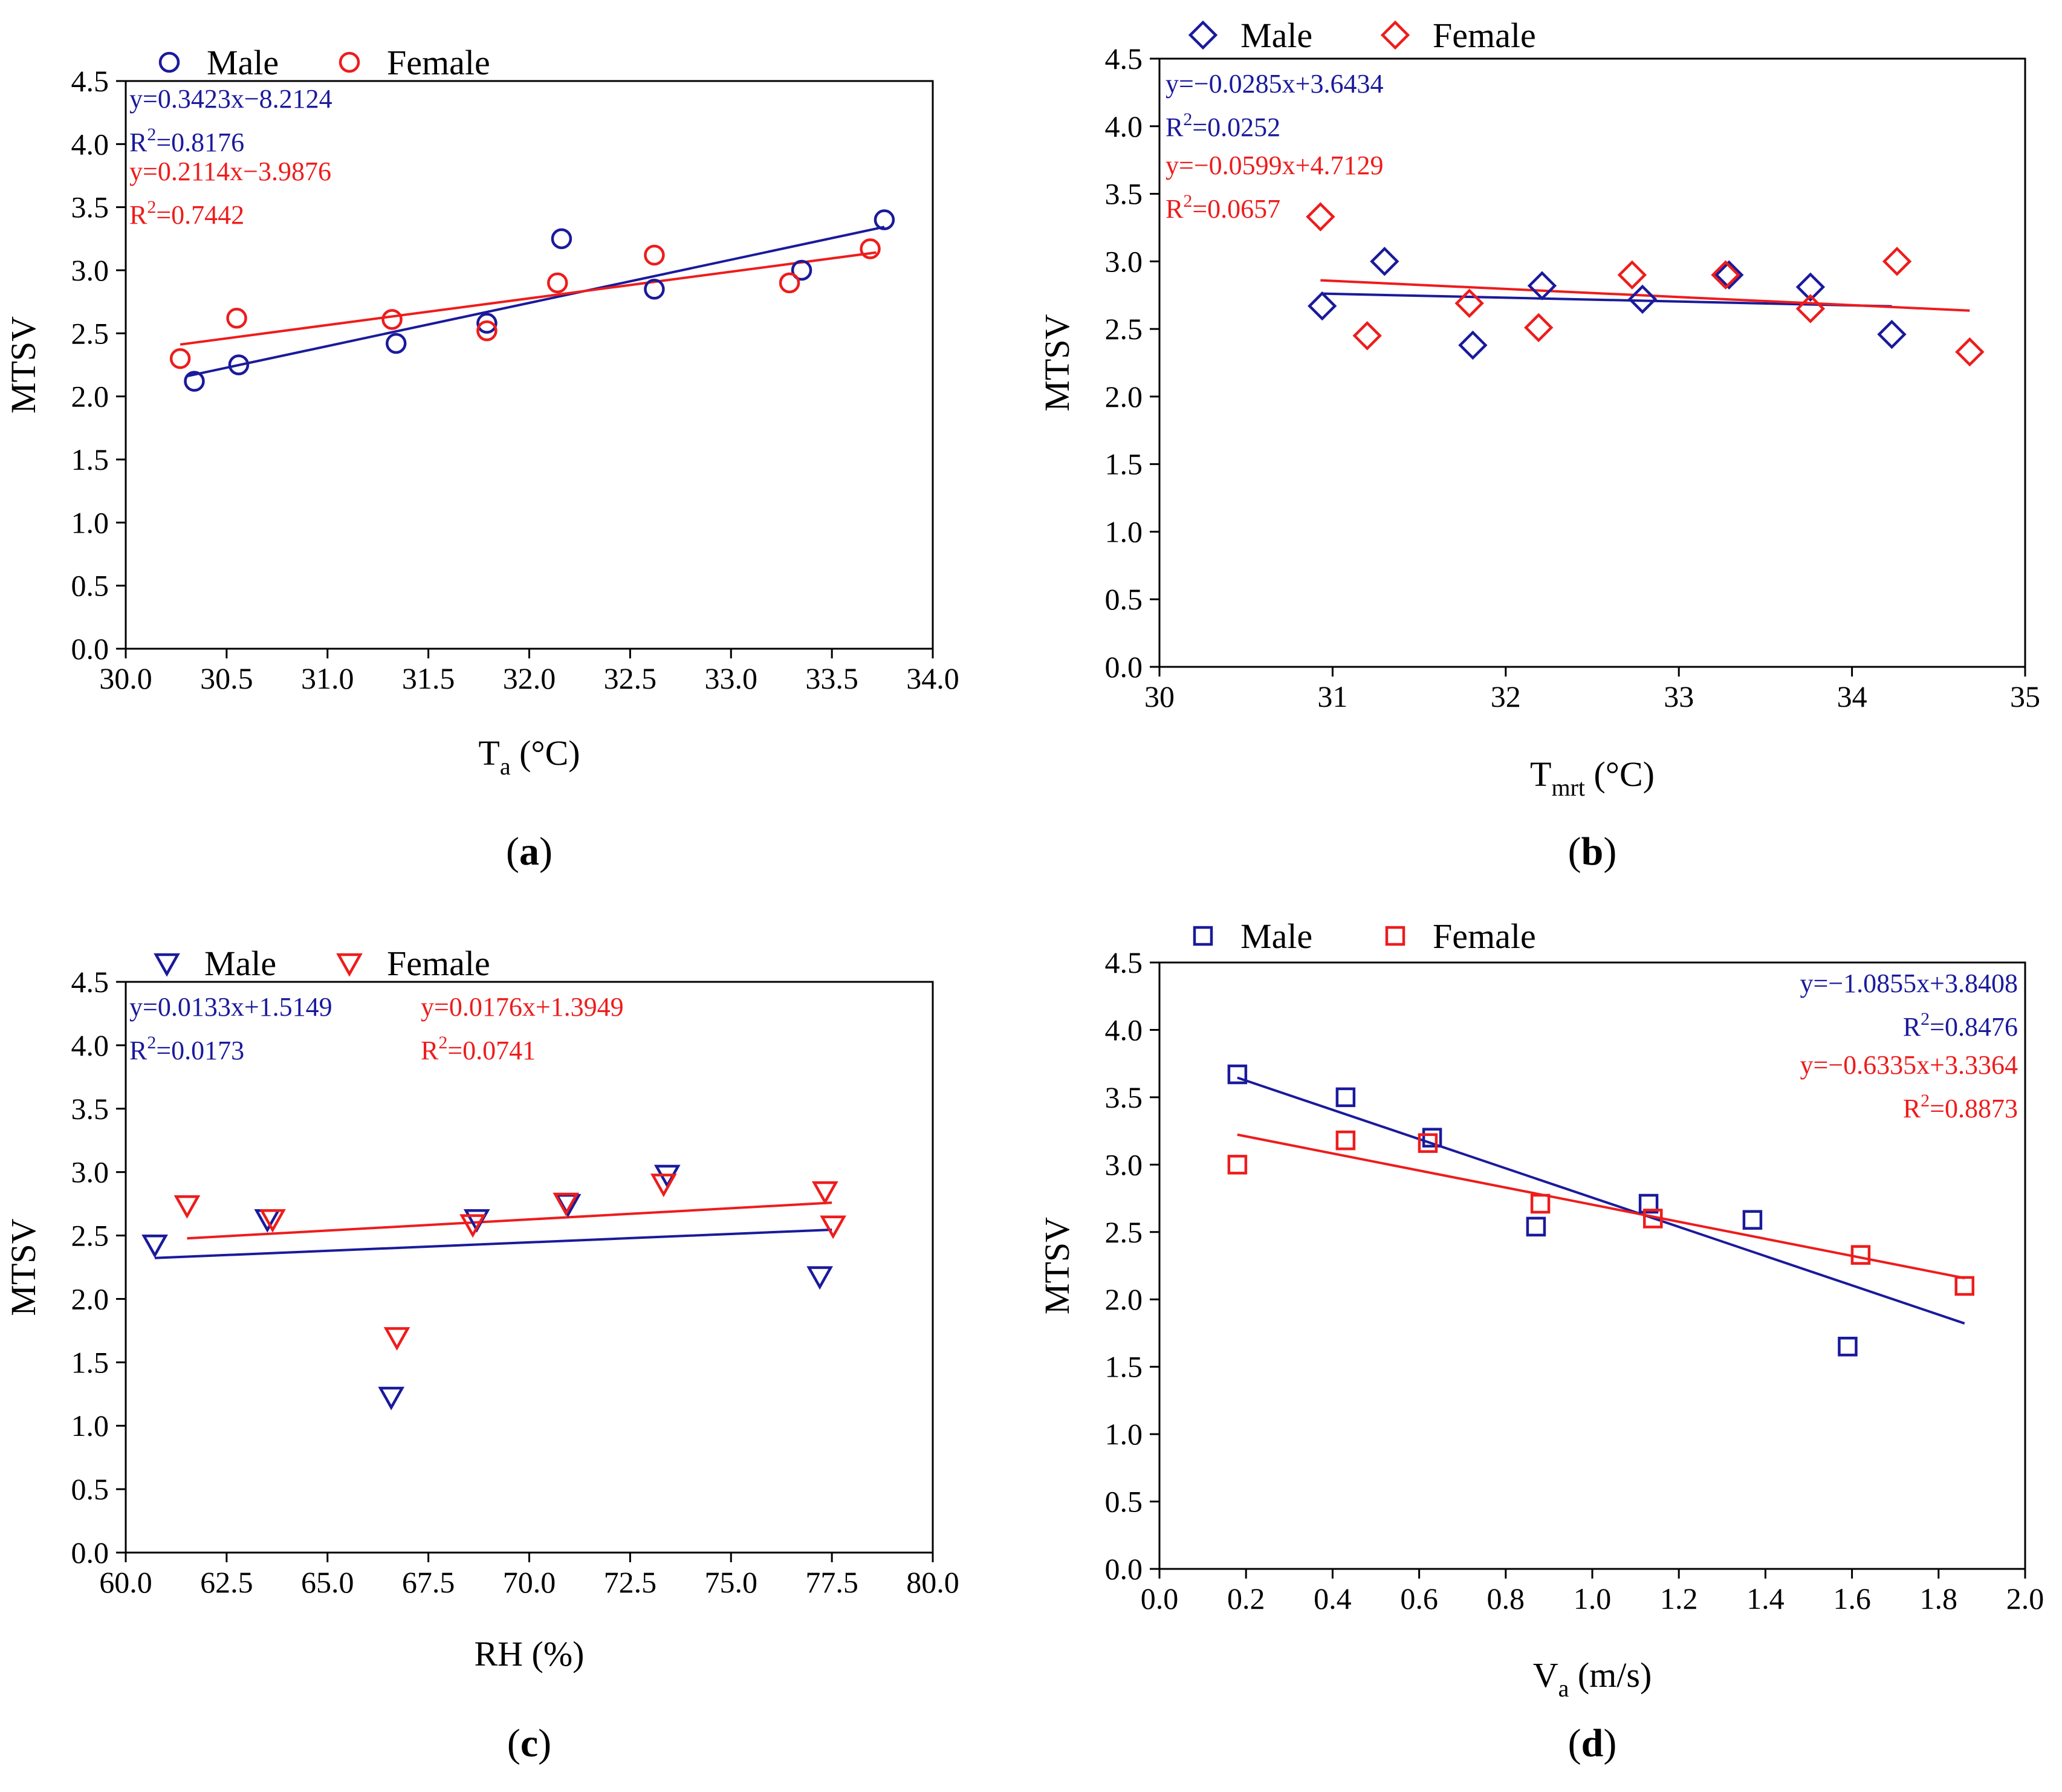 The image size is (2062, 1792). What do you see at coordinates (2025, 696) in the screenshot?
I see `x-tick-label: 35` at bounding box center [2025, 696].